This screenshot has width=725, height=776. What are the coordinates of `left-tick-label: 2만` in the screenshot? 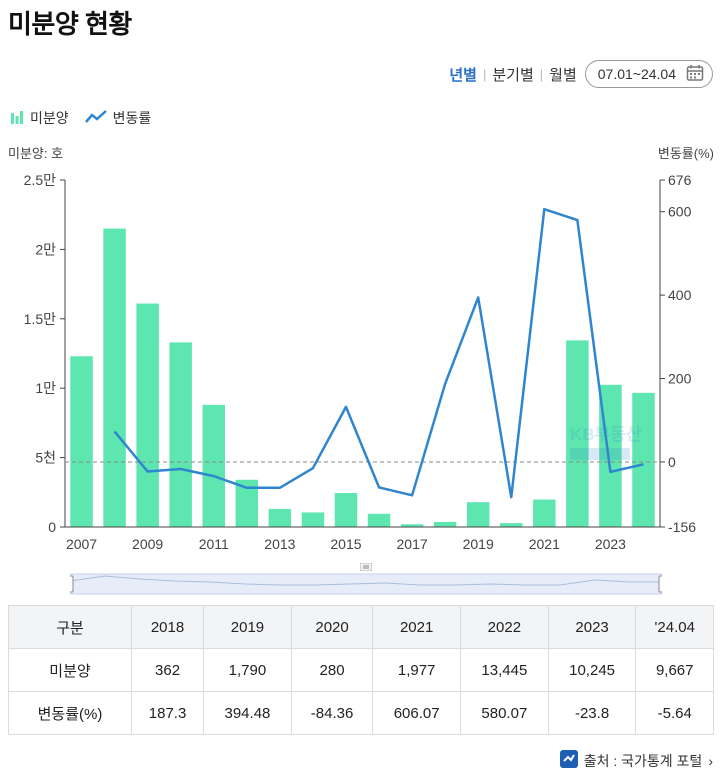 It's located at (45, 249).